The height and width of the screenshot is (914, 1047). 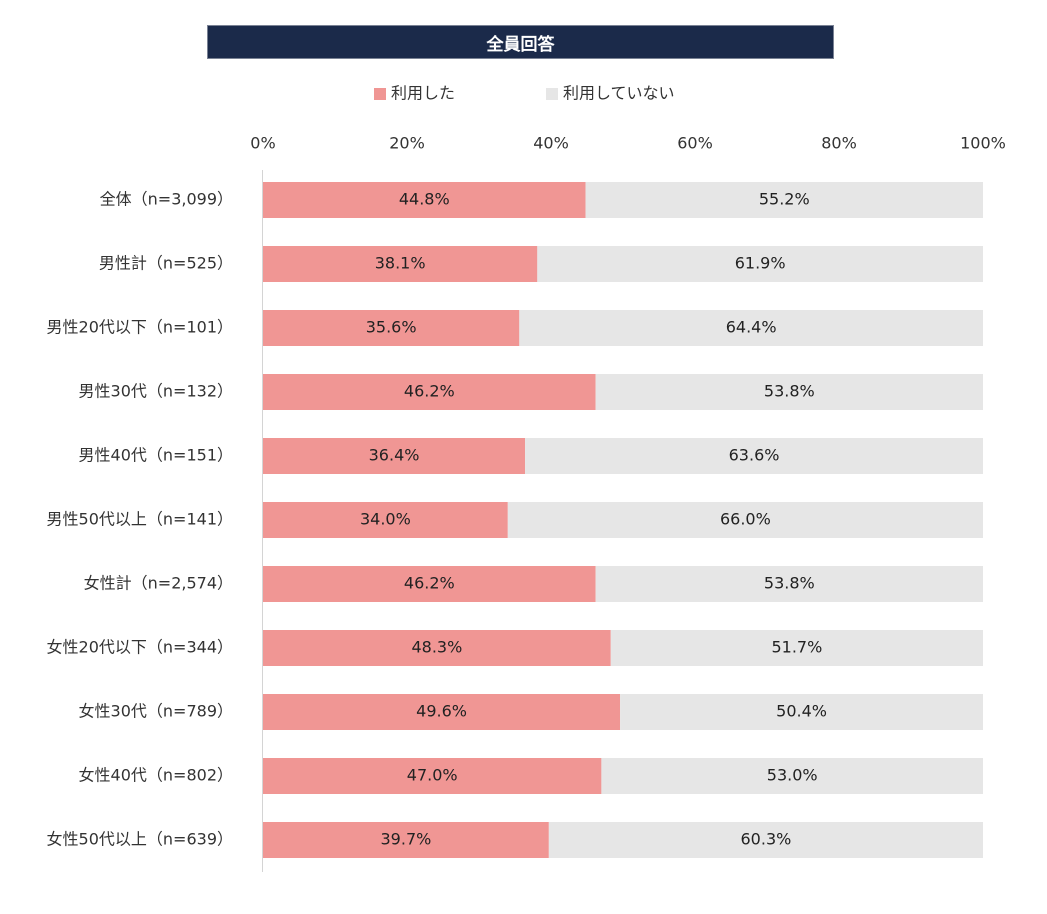 I want to click on data-label: 35.6%, so click(x=391, y=327).